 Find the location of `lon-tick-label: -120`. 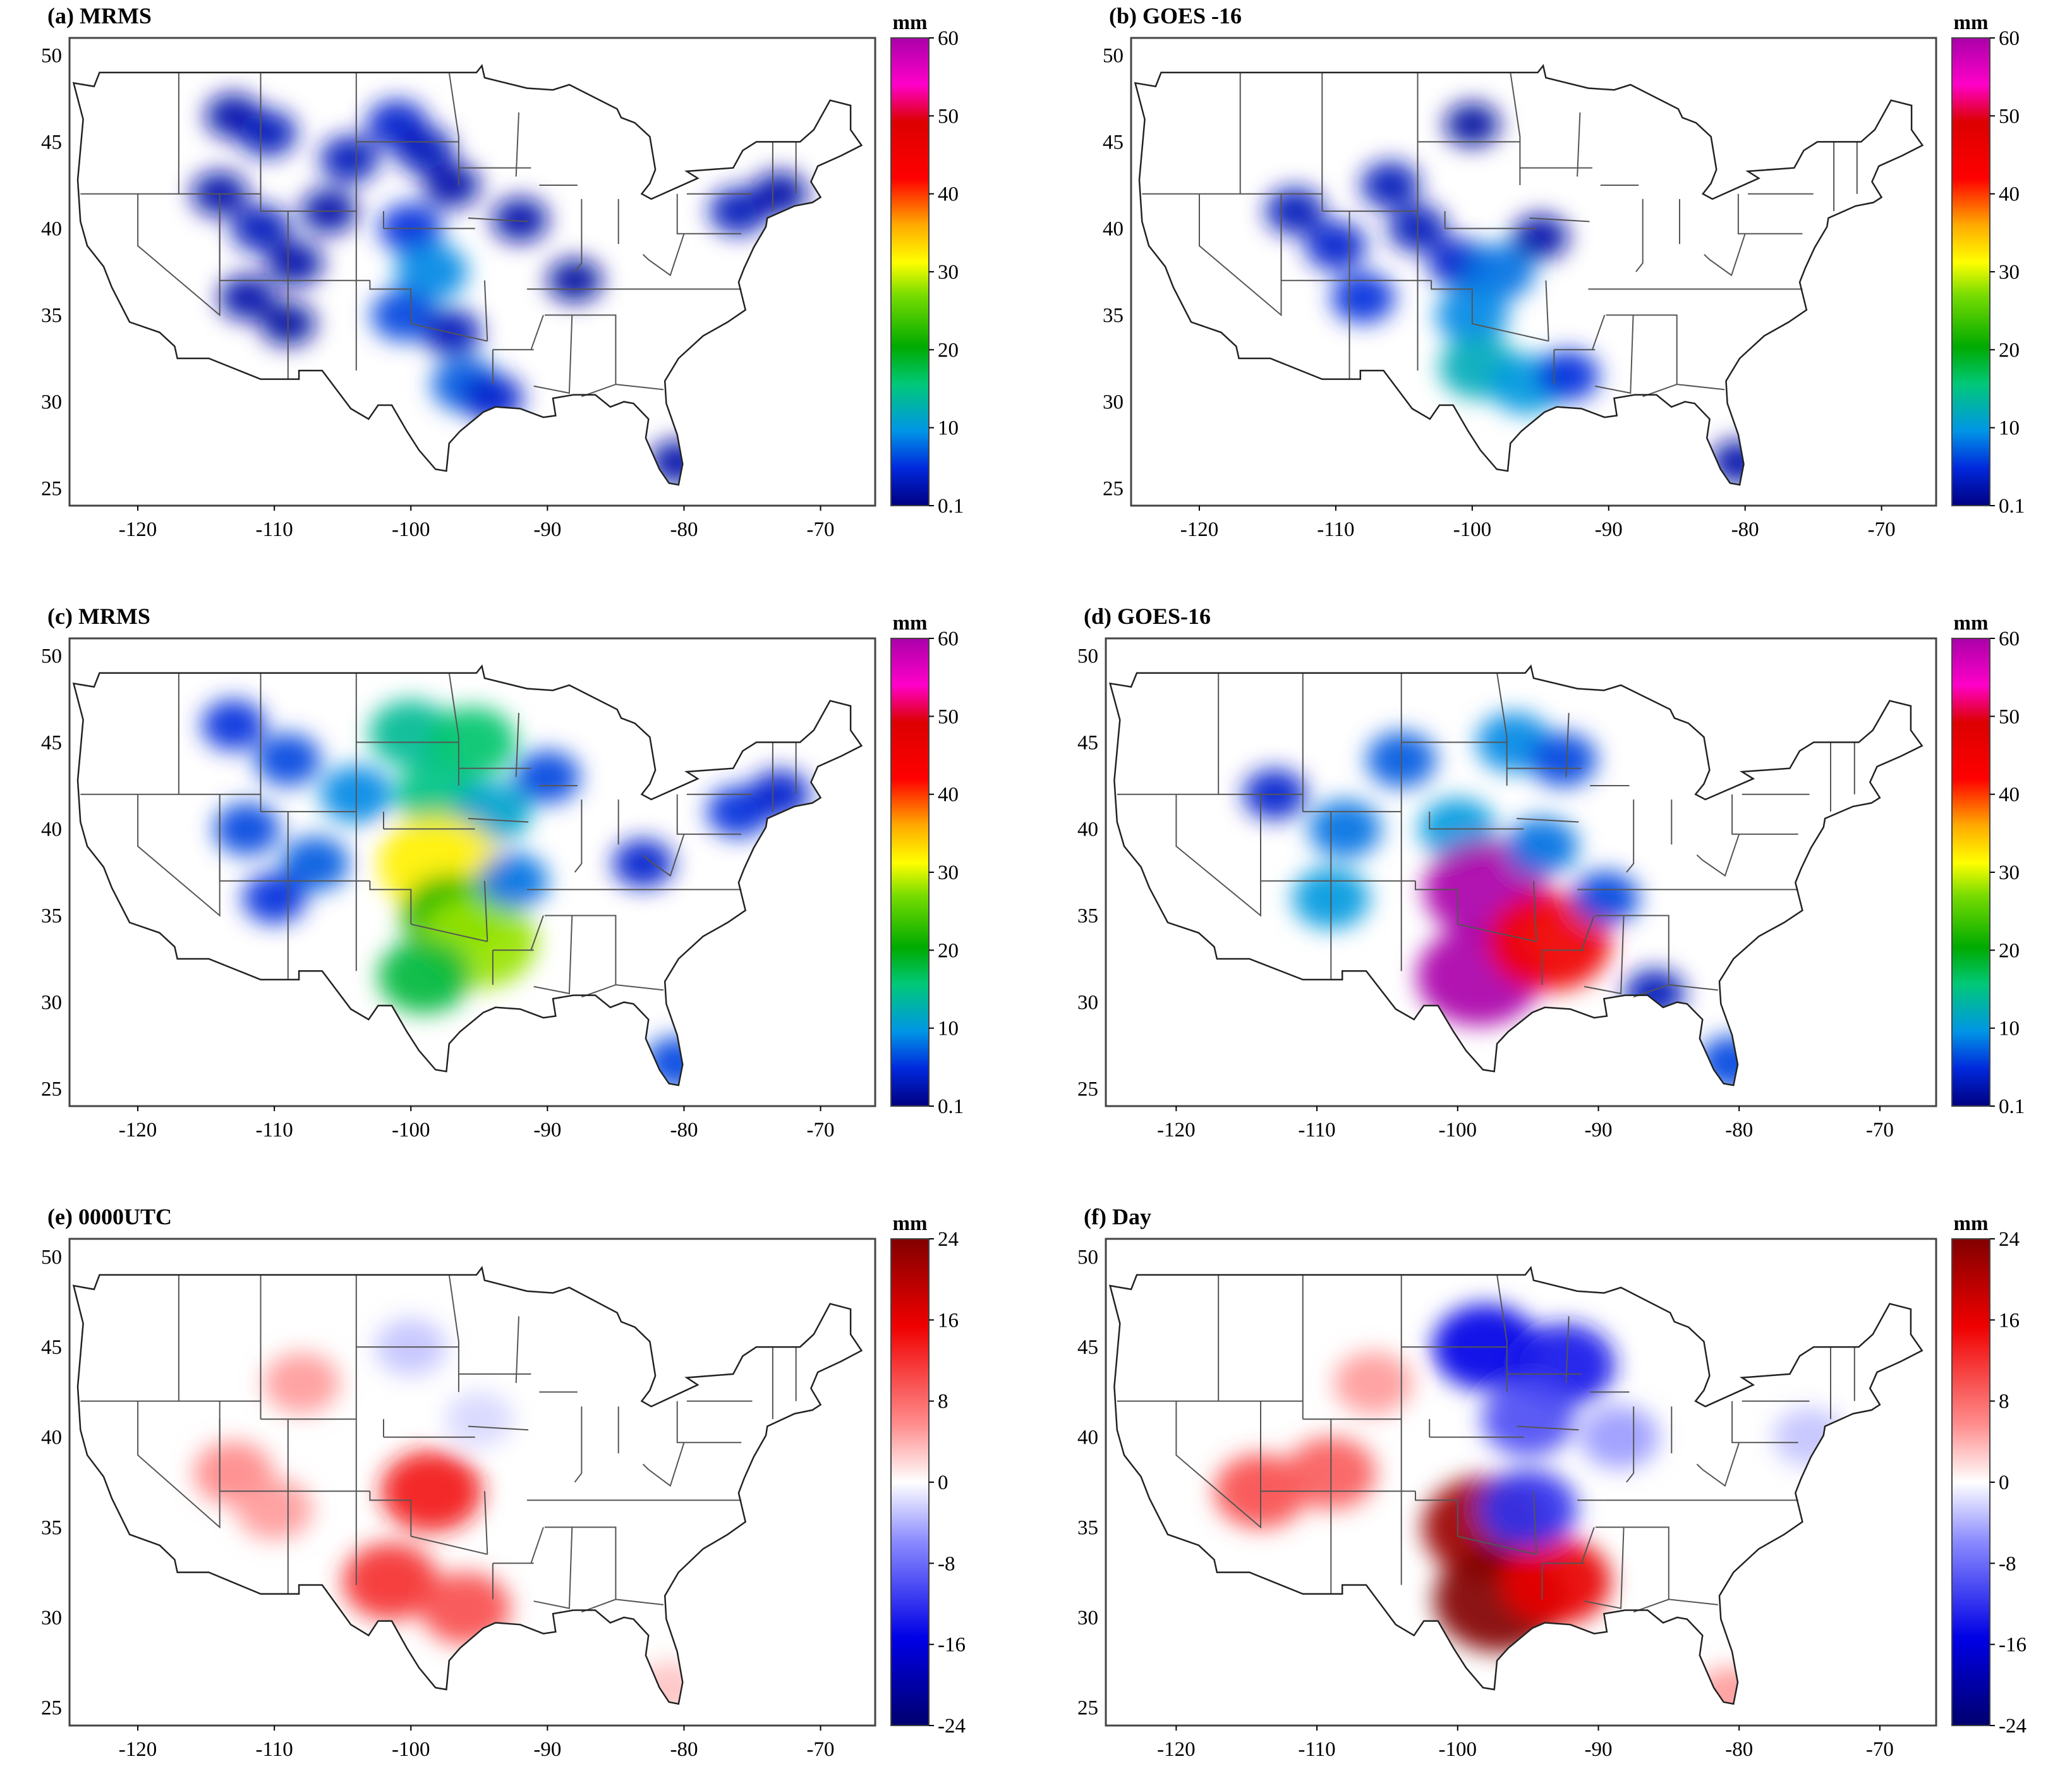

lon-tick-label: -120 is located at coordinates (138, 1750).